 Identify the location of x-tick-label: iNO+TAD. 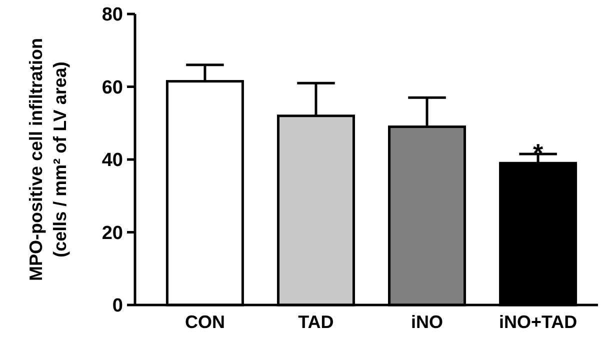
(538, 322).